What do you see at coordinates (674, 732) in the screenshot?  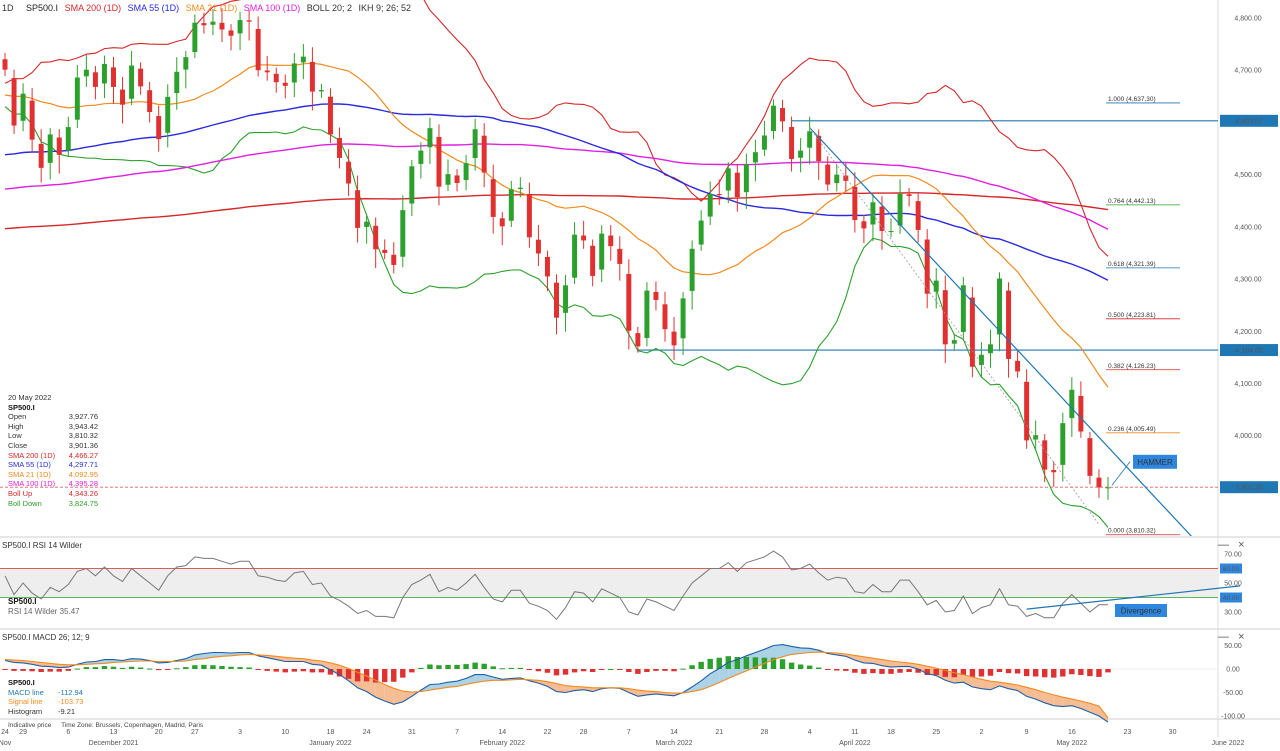 I see `time-axis-tick: 14` at bounding box center [674, 732].